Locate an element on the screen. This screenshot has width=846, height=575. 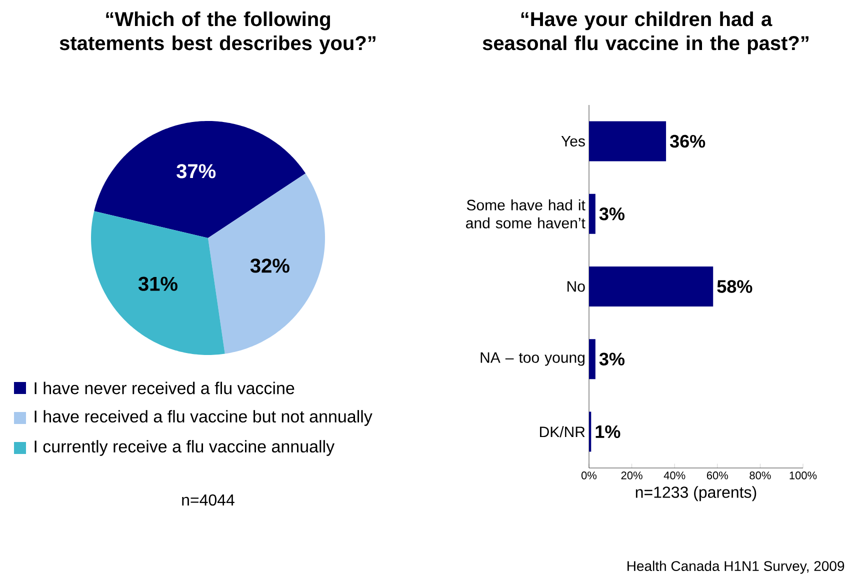
y-tick-label: NA – too young is located at coordinates (532, 359).